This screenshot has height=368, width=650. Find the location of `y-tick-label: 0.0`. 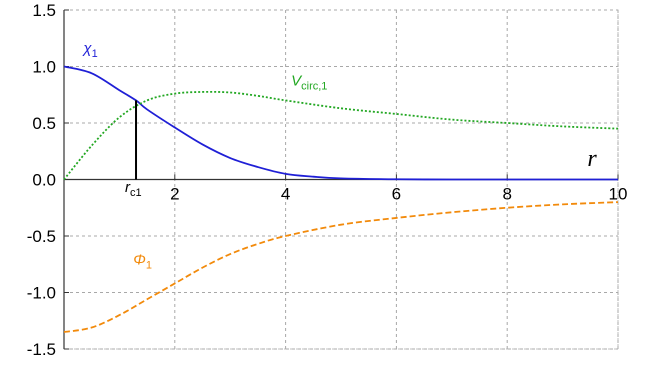

y-tick-label: 0.0 is located at coordinates (44, 180).